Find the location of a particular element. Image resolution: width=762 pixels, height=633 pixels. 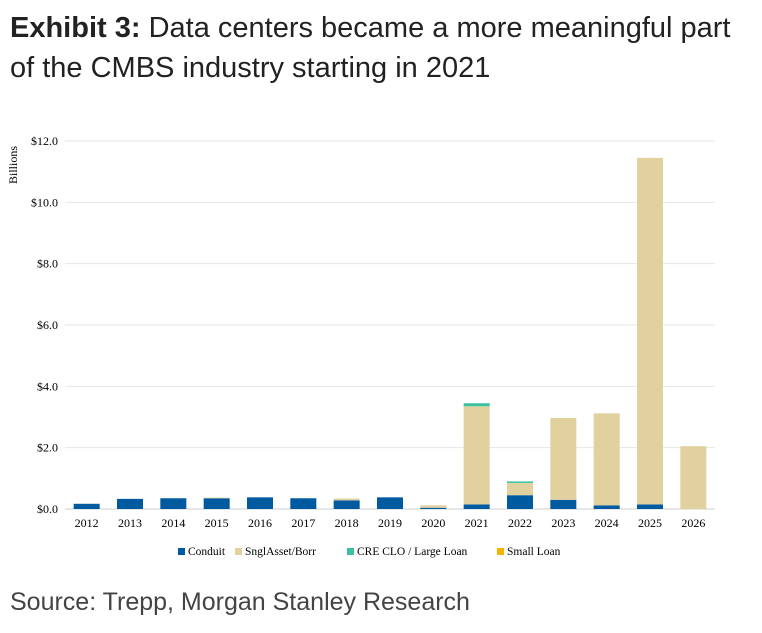

bar-snglasset-borr-2026 is located at coordinates (693, 477).